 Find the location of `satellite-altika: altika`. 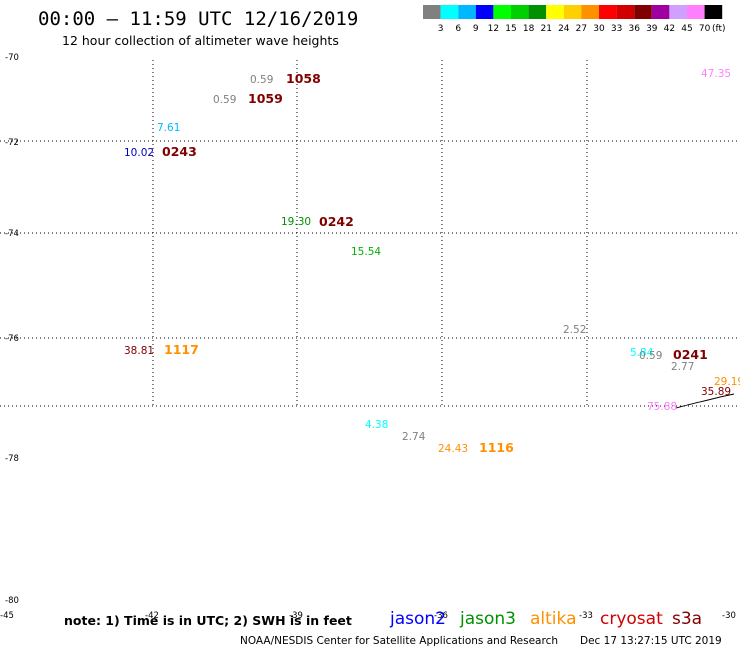

satellite-altika: altika is located at coordinates (553, 619).